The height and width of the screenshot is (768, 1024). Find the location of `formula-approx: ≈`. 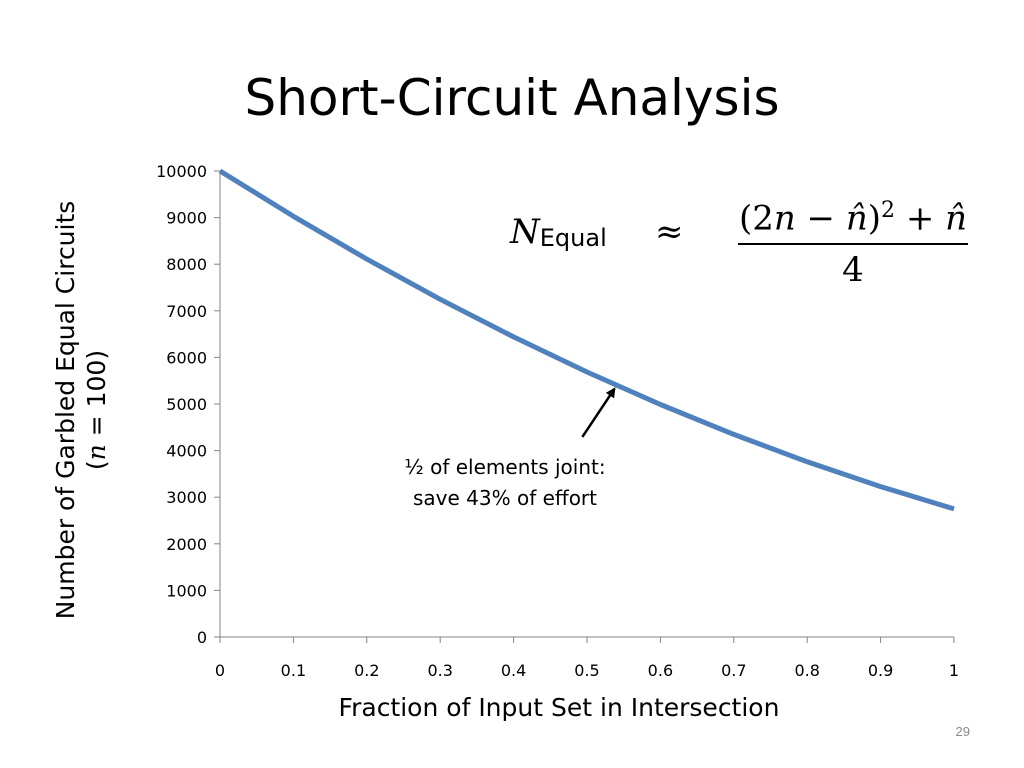

formula-approx: ≈ is located at coordinates (669, 232).